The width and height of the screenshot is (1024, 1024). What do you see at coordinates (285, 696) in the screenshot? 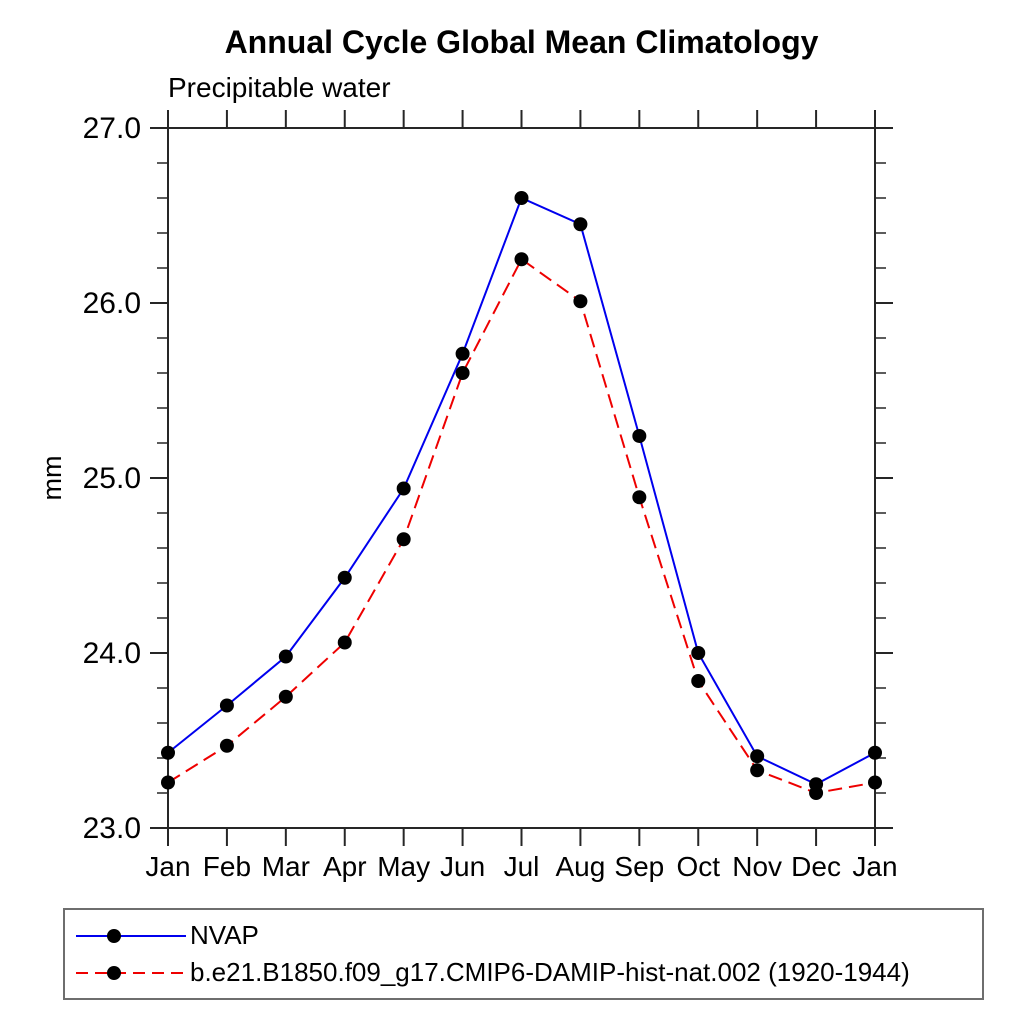
I see `data-point-model-mar` at bounding box center [285, 696].